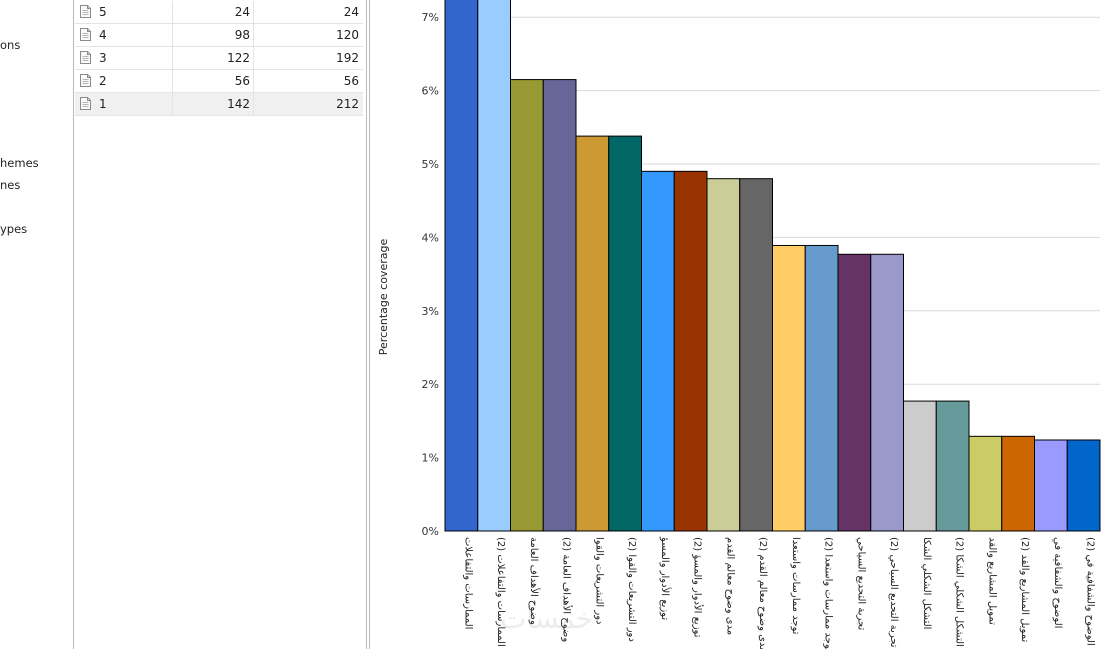 The height and width of the screenshot is (649, 1114). What do you see at coordinates (828, 593) in the screenshot?
I see `x-tick-label: (2) توجد ممارسات واستعدا` at bounding box center [828, 593].